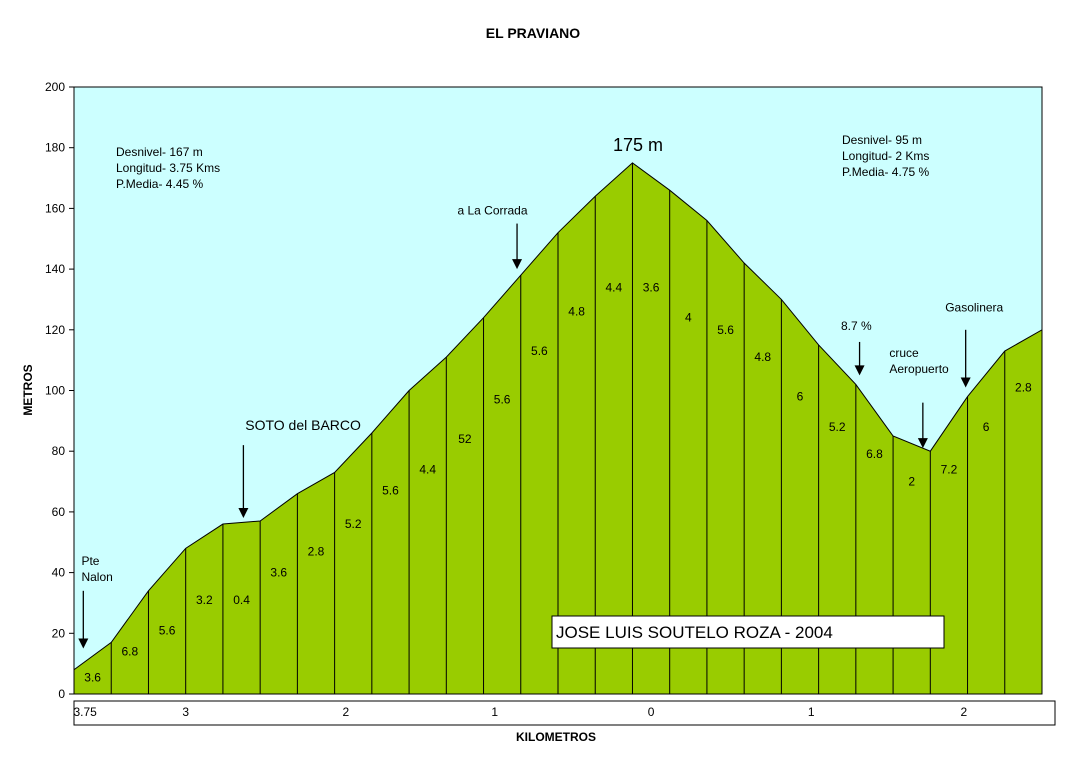 This screenshot has height=766, width=1066. Describe the element at coordinates (59, 633) in the screenshot. I see `y-tick-label: 20` at that location.